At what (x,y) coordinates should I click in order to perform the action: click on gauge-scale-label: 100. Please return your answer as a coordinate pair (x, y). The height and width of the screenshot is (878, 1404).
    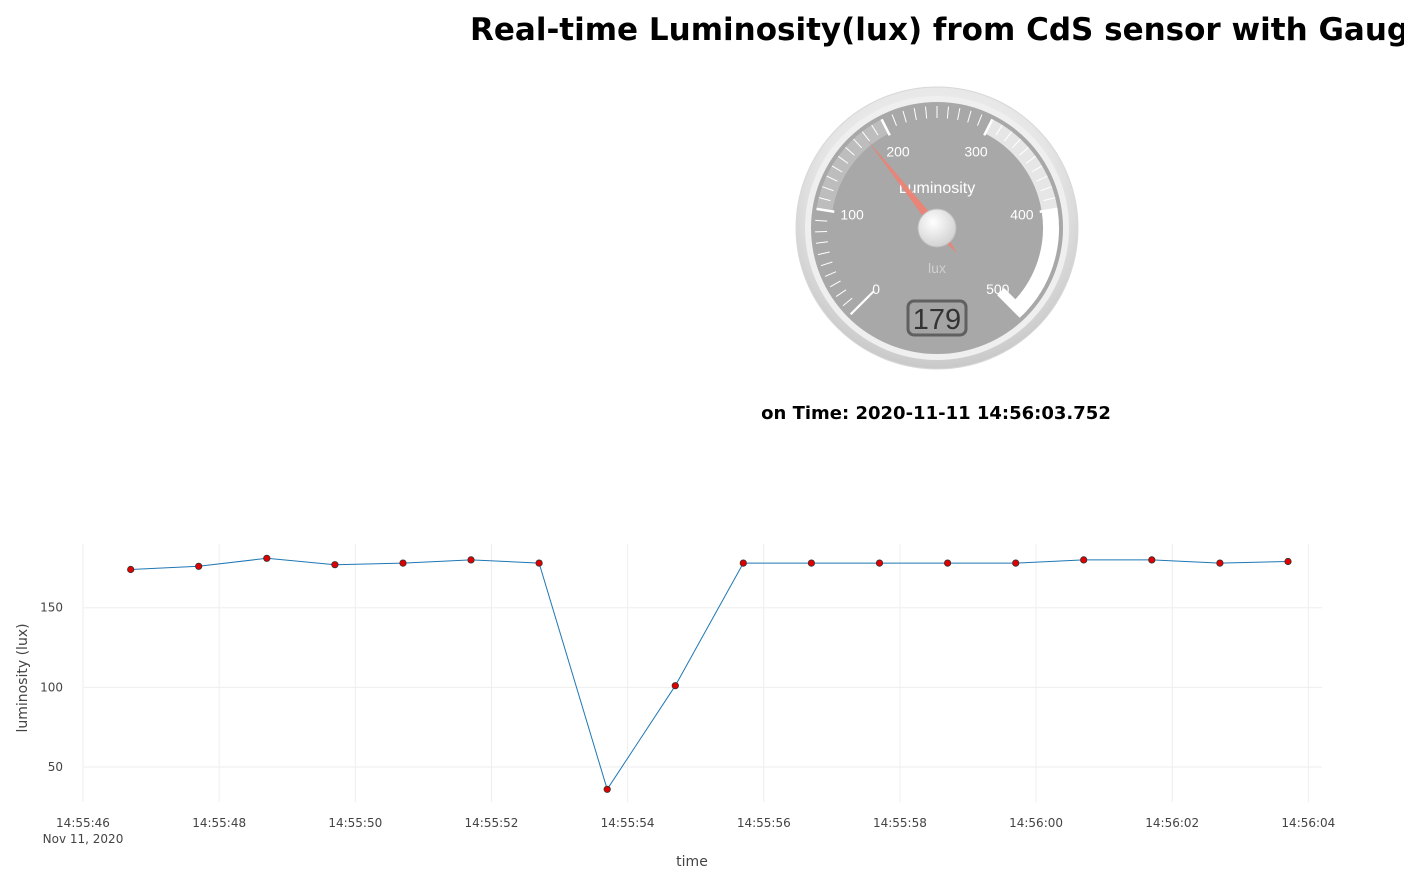
    Looking at the image, I should click on (852, 215).